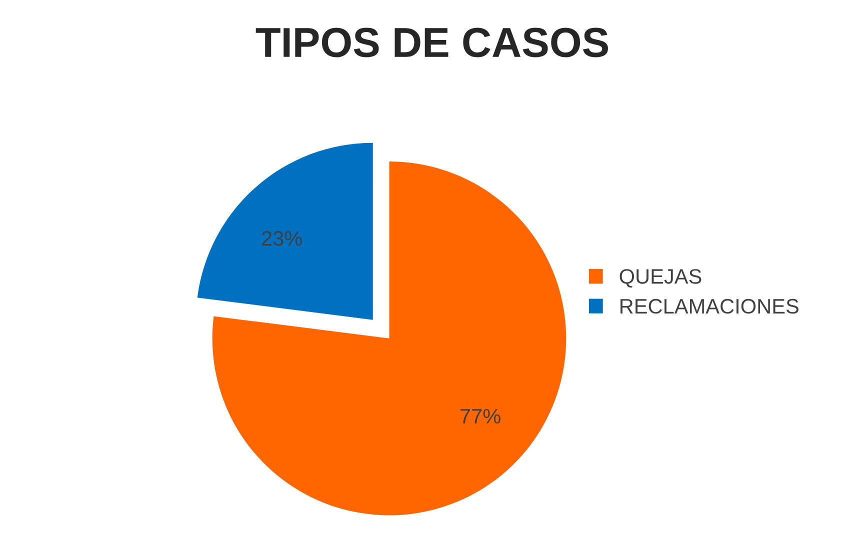  What do you see at coordinates (661, 278) in the screenshot?
I see `legend-label: QUEJAS` at bounding box center [661, 278].